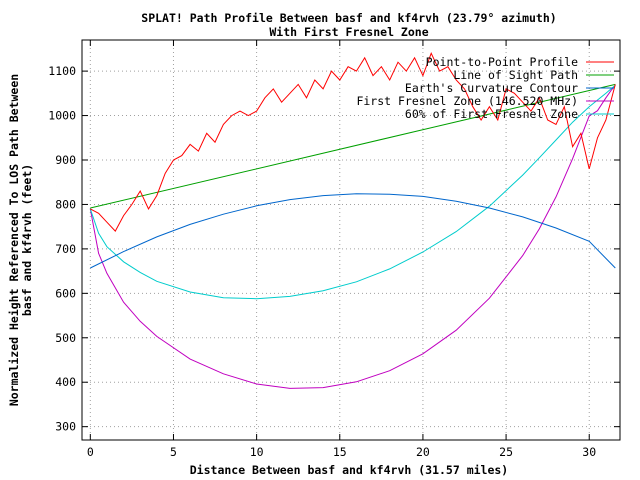 The height and width of the screenshot is (480, 640). Describe the element at coordinates (467, 101) in the screenshot. I see `legend-label: First Fresnel Zone (146.520 MHz)` at that location.